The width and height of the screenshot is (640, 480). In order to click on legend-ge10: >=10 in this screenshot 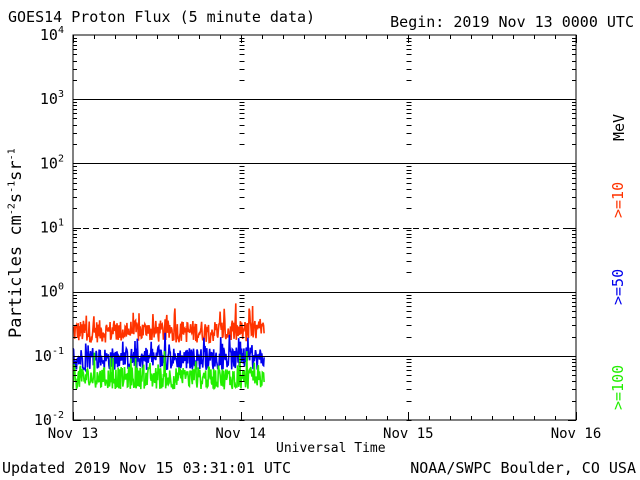, I will do `click(618, 199)`.